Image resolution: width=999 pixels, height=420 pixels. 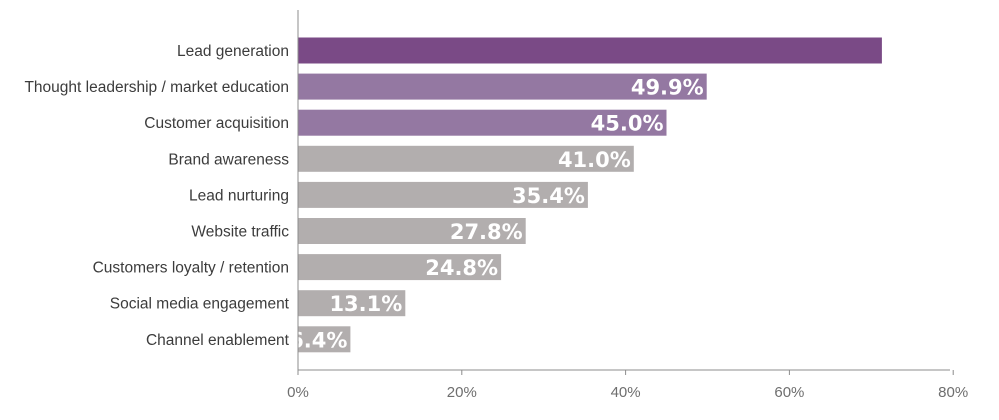 I want to click on x-tick-label: 0%, so click(x=298, y=392).